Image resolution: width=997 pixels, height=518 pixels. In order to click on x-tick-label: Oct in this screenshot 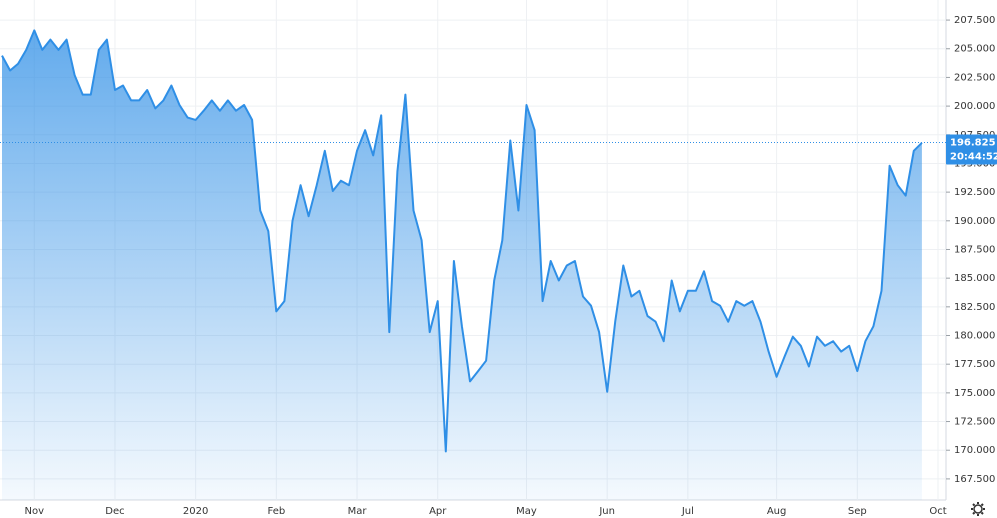, I will do `click(937, 511)`.